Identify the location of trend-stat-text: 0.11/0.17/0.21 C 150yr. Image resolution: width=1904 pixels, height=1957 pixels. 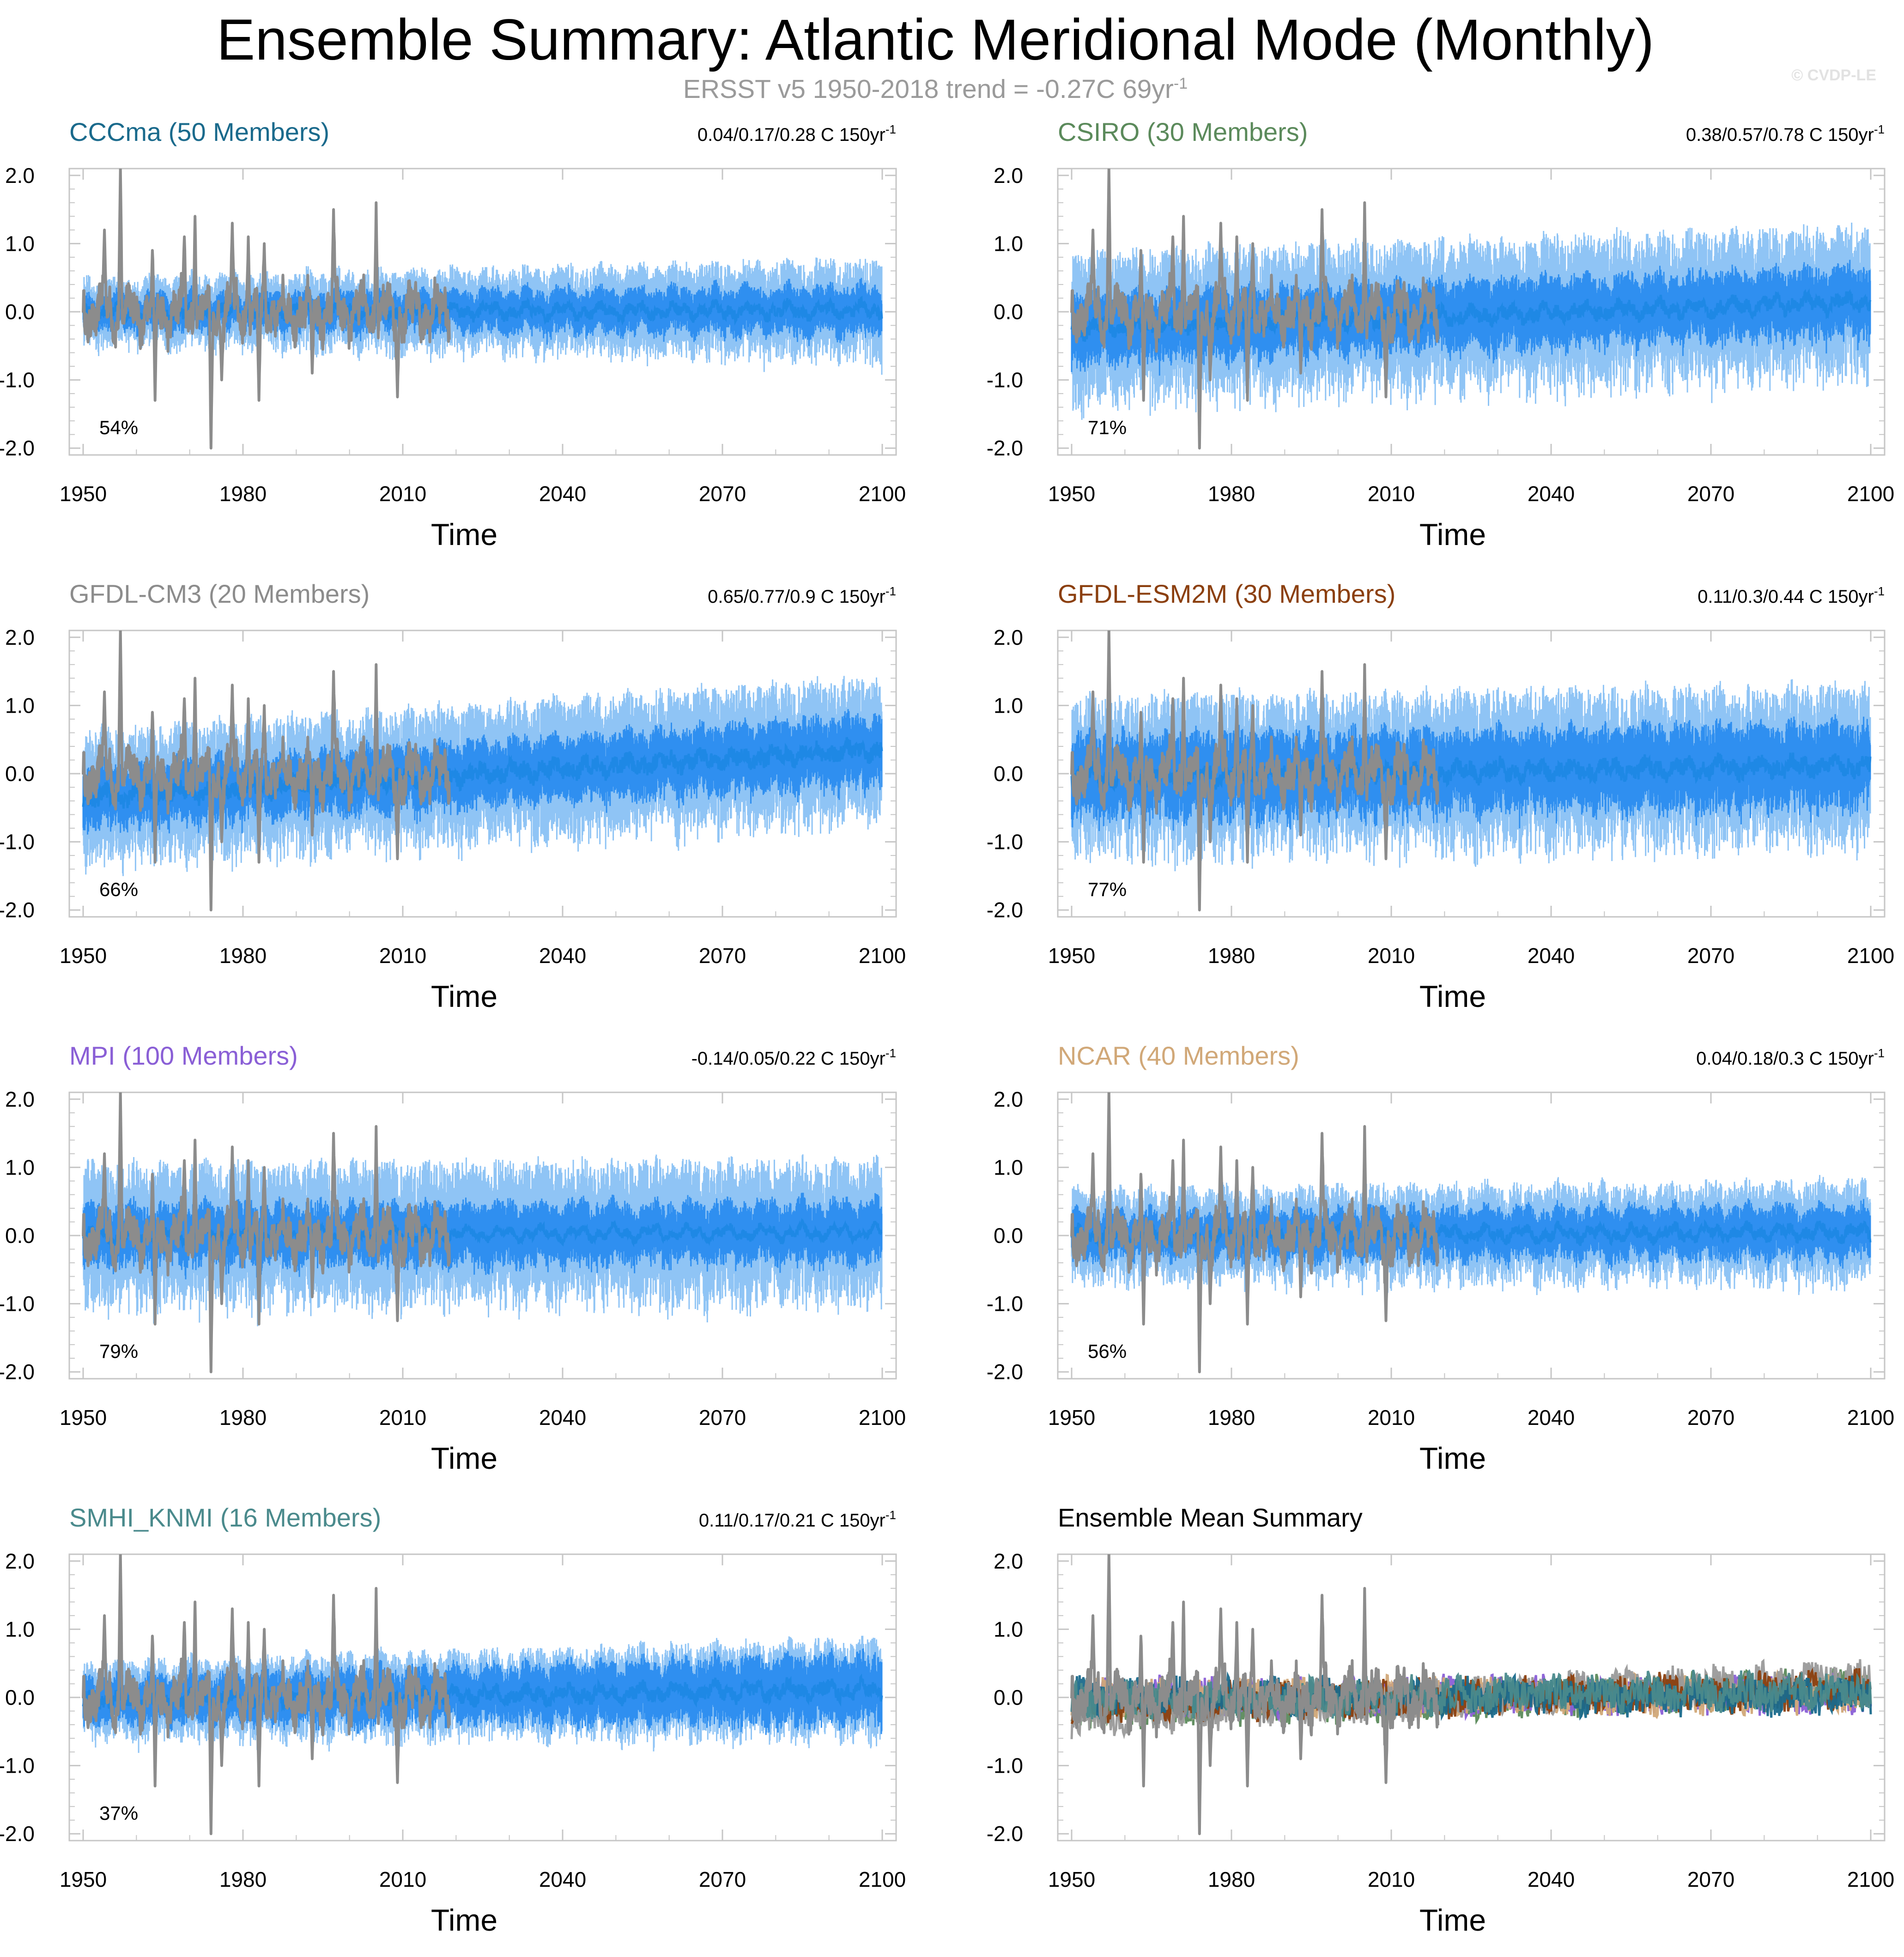
(792, 1520).